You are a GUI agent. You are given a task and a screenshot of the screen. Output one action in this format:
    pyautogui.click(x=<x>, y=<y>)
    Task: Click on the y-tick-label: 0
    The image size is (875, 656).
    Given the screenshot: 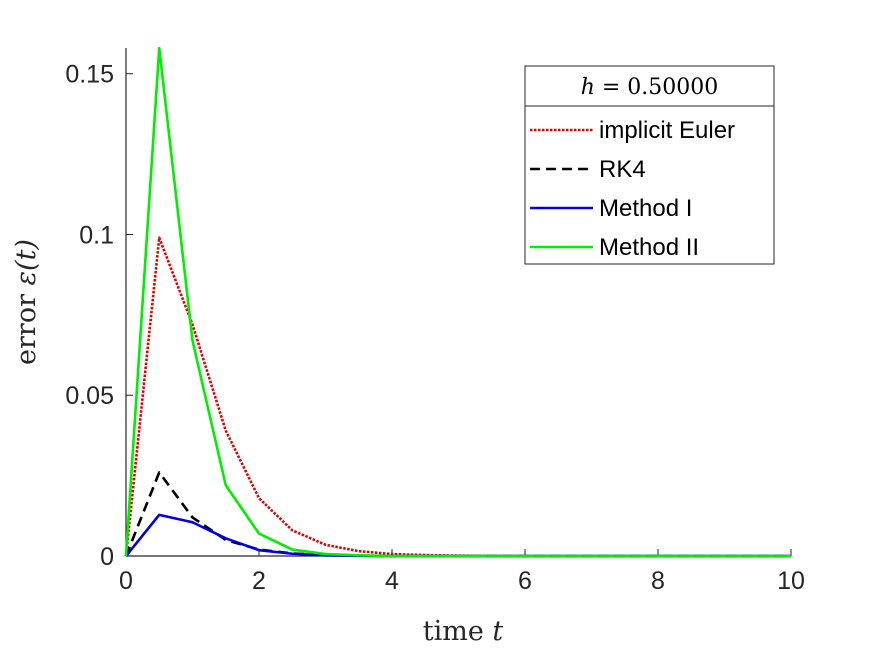 What is the action you would take?
    pyautogui.click(x=107, y=557)
    